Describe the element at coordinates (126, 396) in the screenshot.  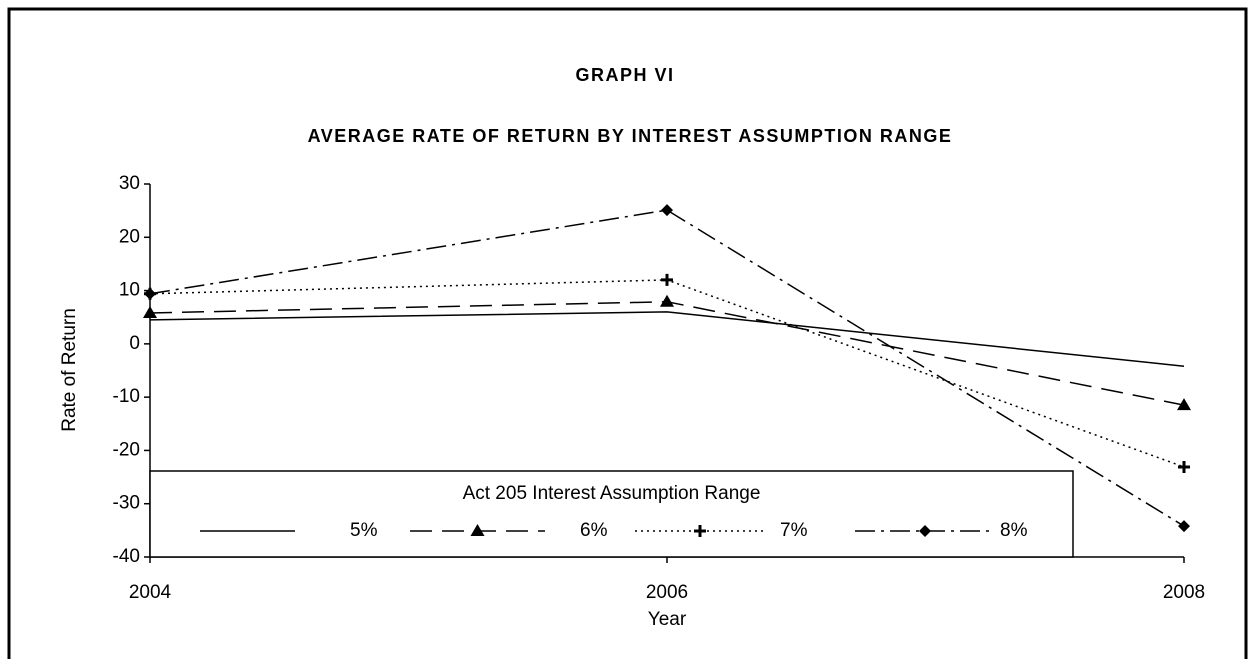
I see `y-tick-label: -10` at that location.